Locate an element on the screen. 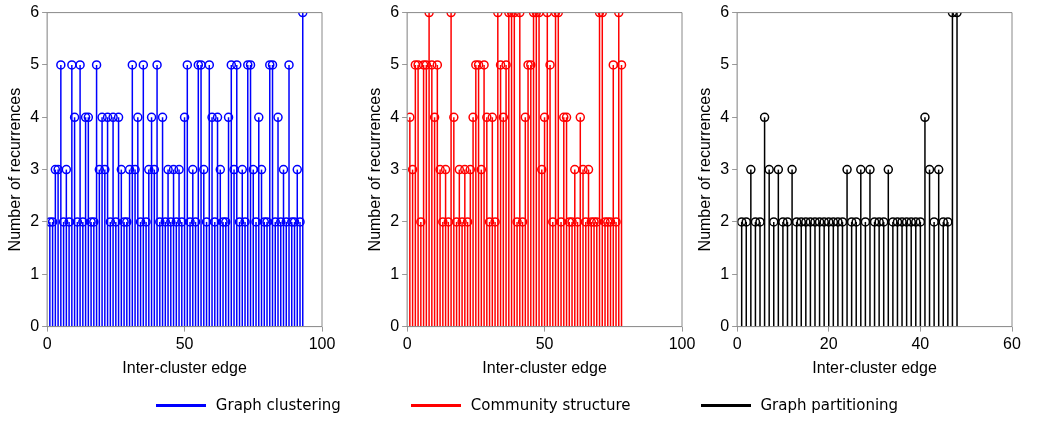 This screenshot has width=1054, height=435. x-tick-label: 20 is located at coordinates (828, 343).